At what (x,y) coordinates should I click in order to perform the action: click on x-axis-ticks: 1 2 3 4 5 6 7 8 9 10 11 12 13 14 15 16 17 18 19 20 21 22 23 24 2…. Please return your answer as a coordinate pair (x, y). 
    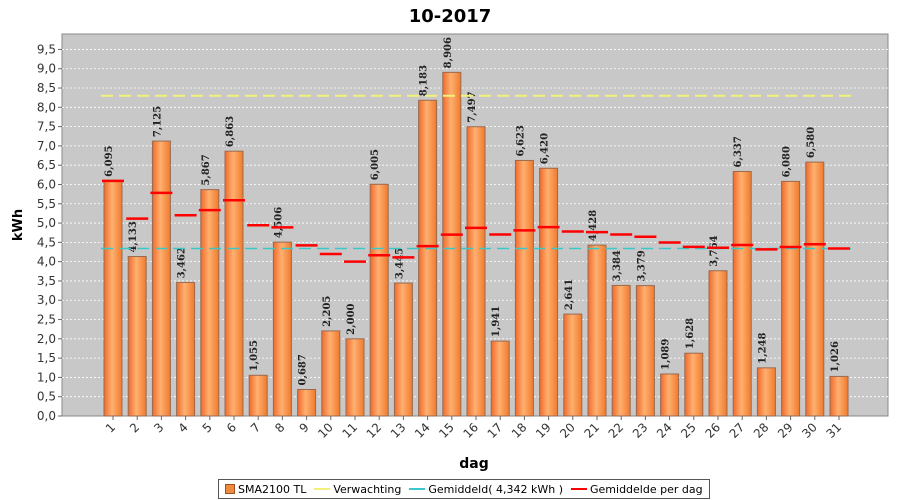
    Looking at the image, I should click on (473, 428).